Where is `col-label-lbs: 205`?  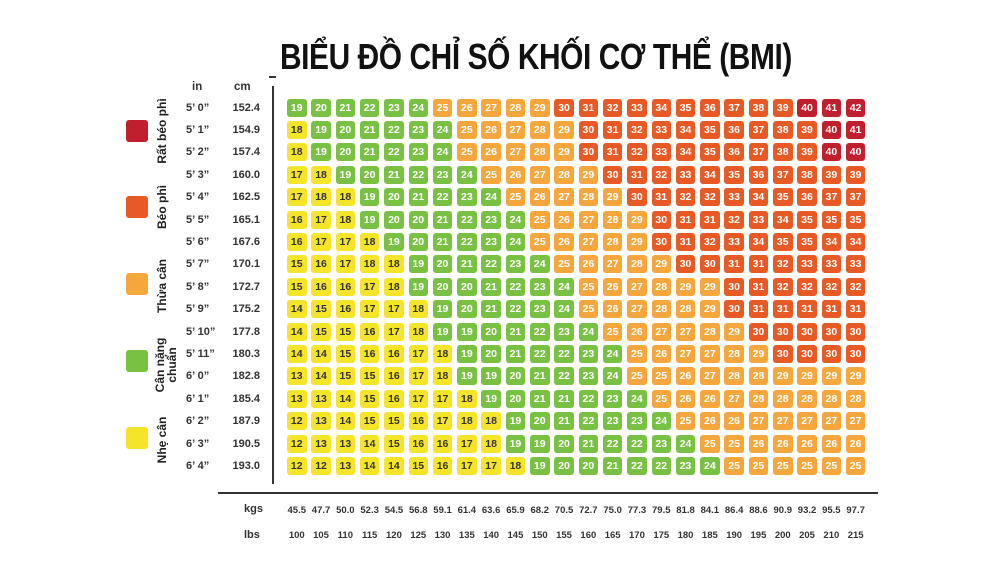
col-label-lbs: 205 is located at coordinates (807, 535).